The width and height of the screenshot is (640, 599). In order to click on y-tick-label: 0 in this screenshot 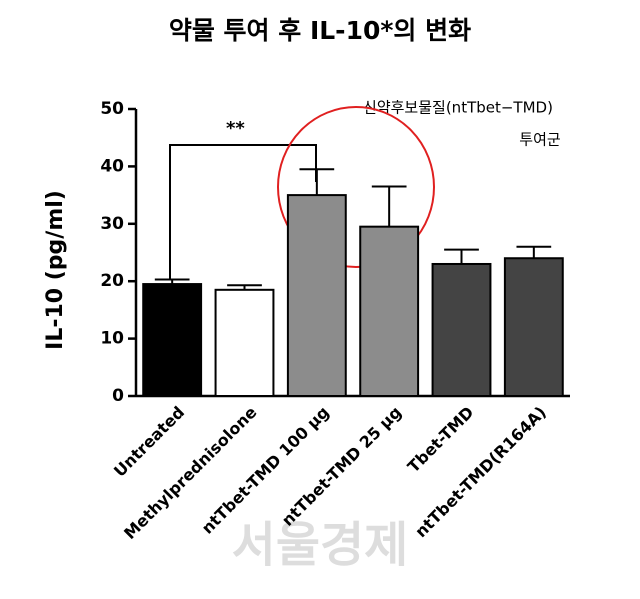, I will do `click(118, 396)`.